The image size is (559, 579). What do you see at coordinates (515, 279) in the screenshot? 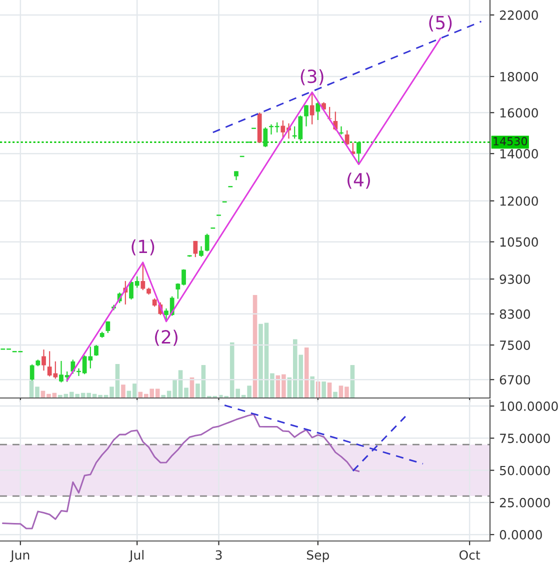
I see `y-tick-label: 9300` at bounding box center [515, 279].